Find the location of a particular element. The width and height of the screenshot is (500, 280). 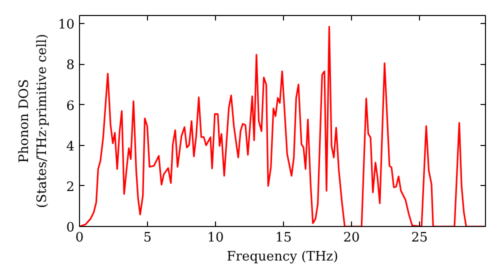

y-tick-label: 4 is located at coordinates (70, 146).